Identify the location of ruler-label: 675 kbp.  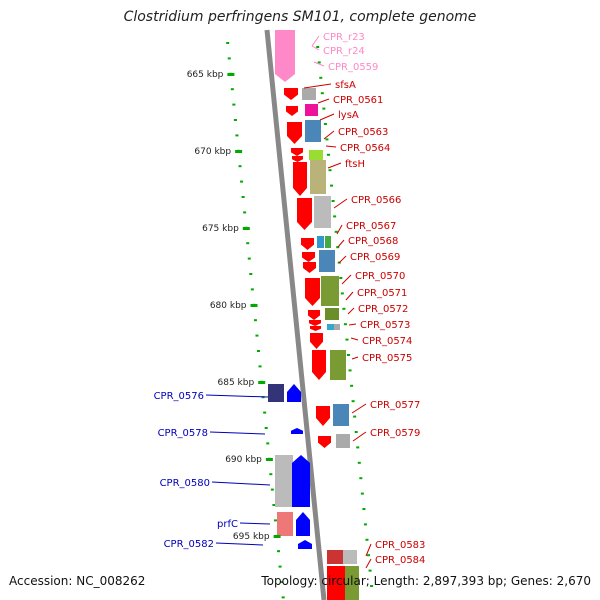
(220, 229).